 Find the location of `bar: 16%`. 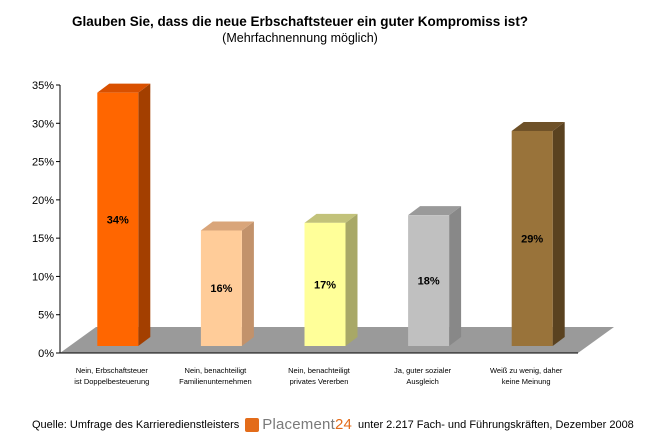

bar: 16% is located at coordinates (227, 283).